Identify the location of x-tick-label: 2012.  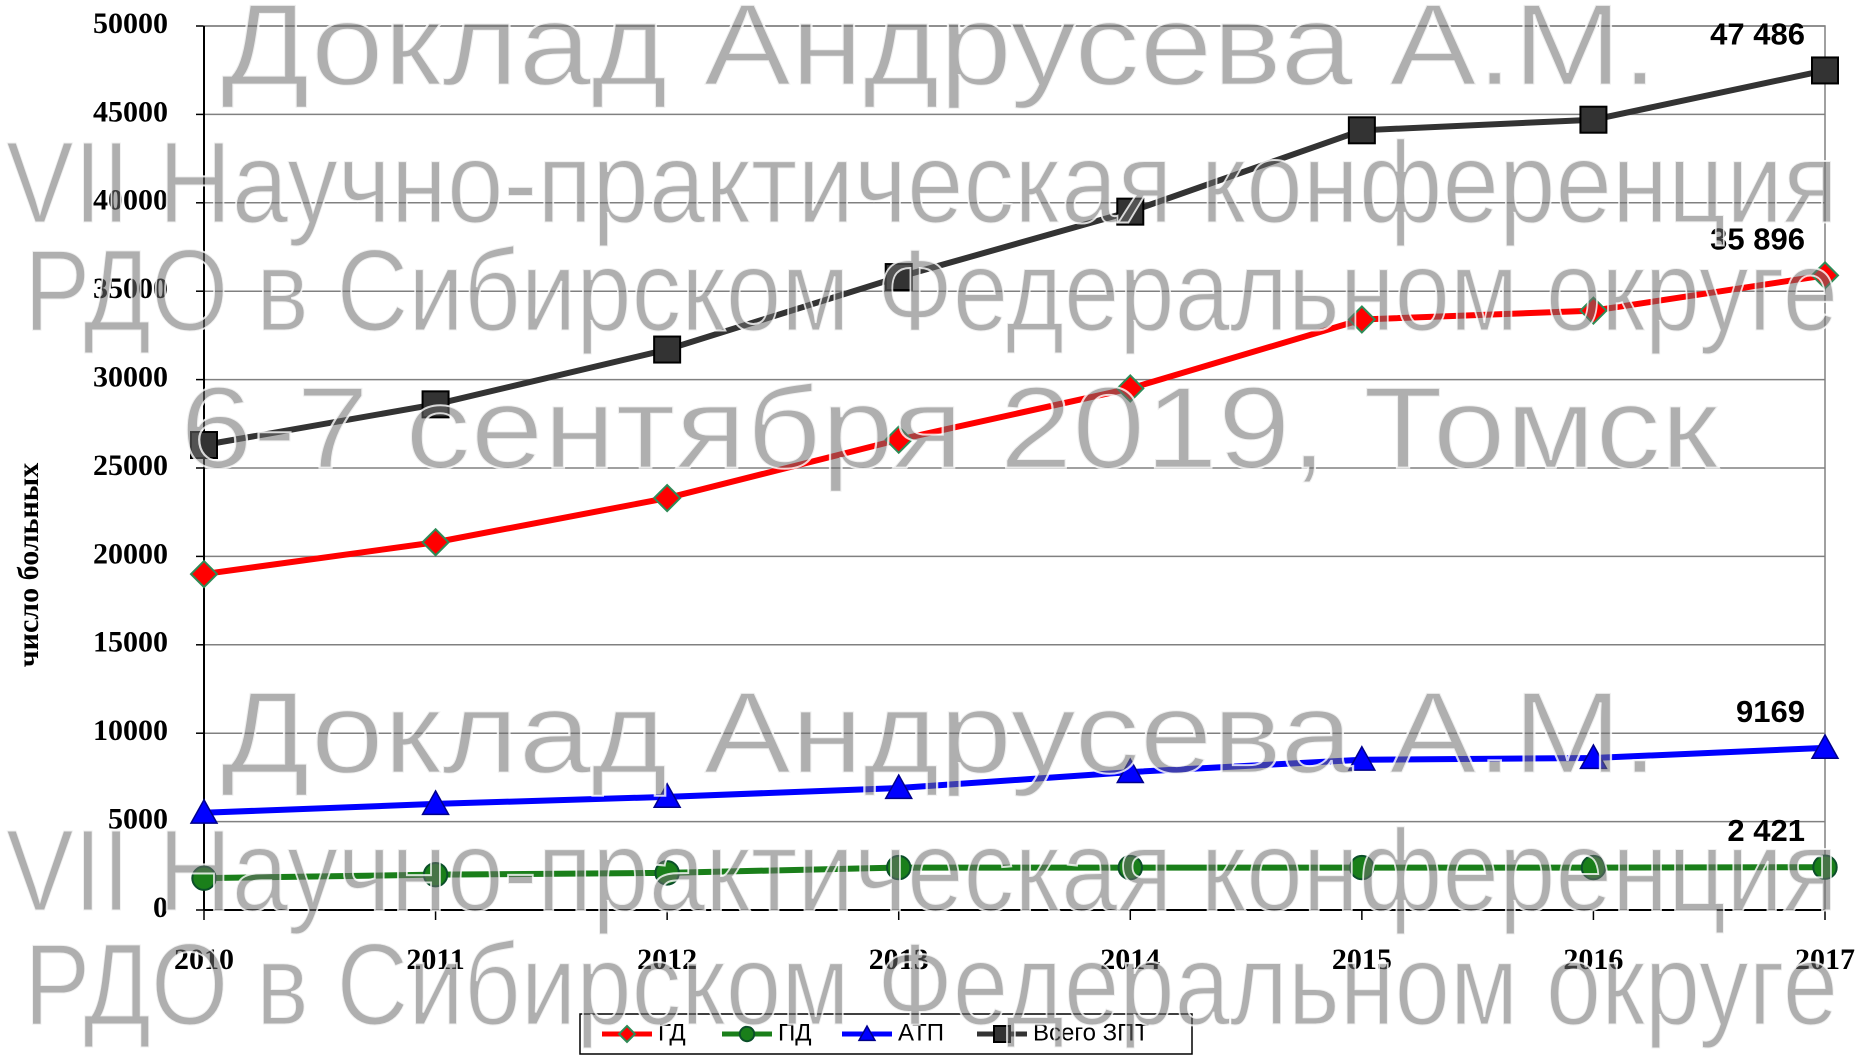
(667, 959).